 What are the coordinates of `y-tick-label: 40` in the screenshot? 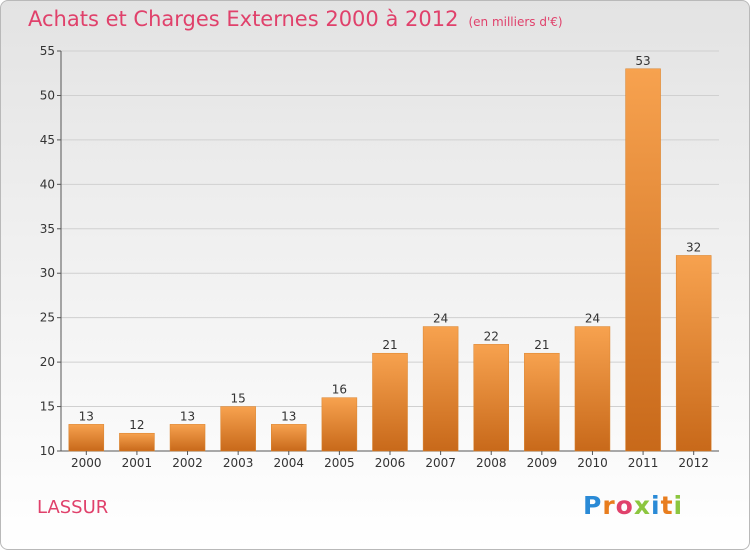 It's located at (47, 184).